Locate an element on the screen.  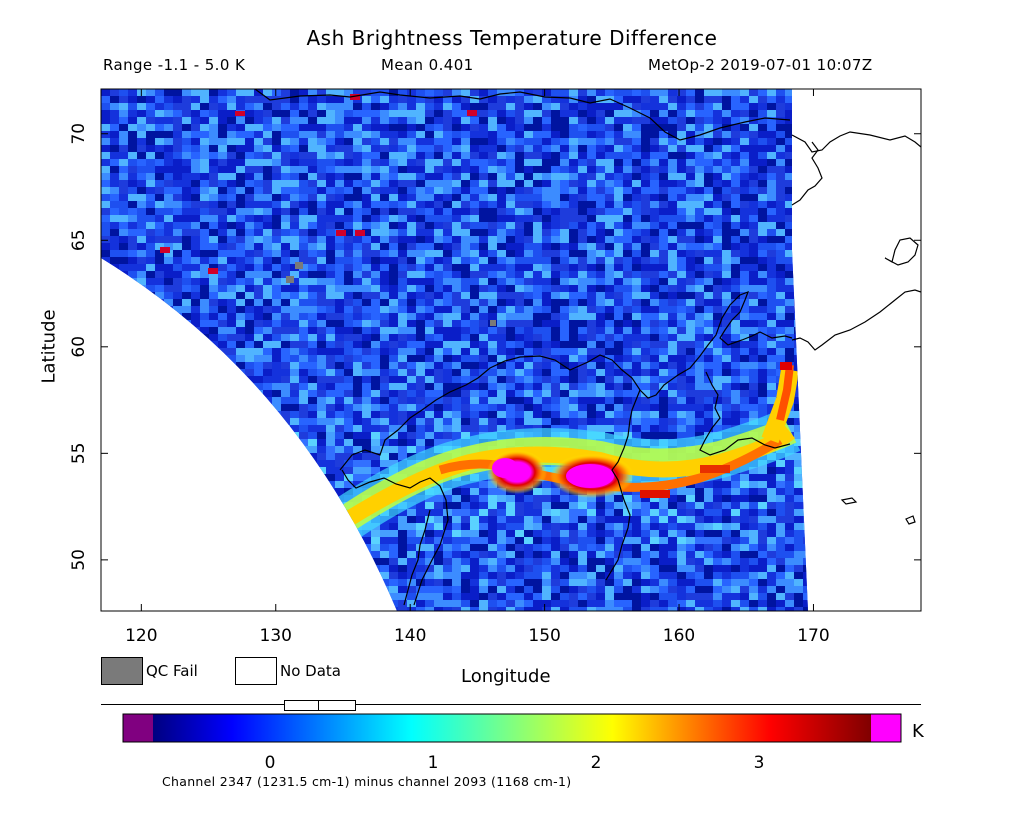
no-data-swatch is located at coordinates (256, 671).